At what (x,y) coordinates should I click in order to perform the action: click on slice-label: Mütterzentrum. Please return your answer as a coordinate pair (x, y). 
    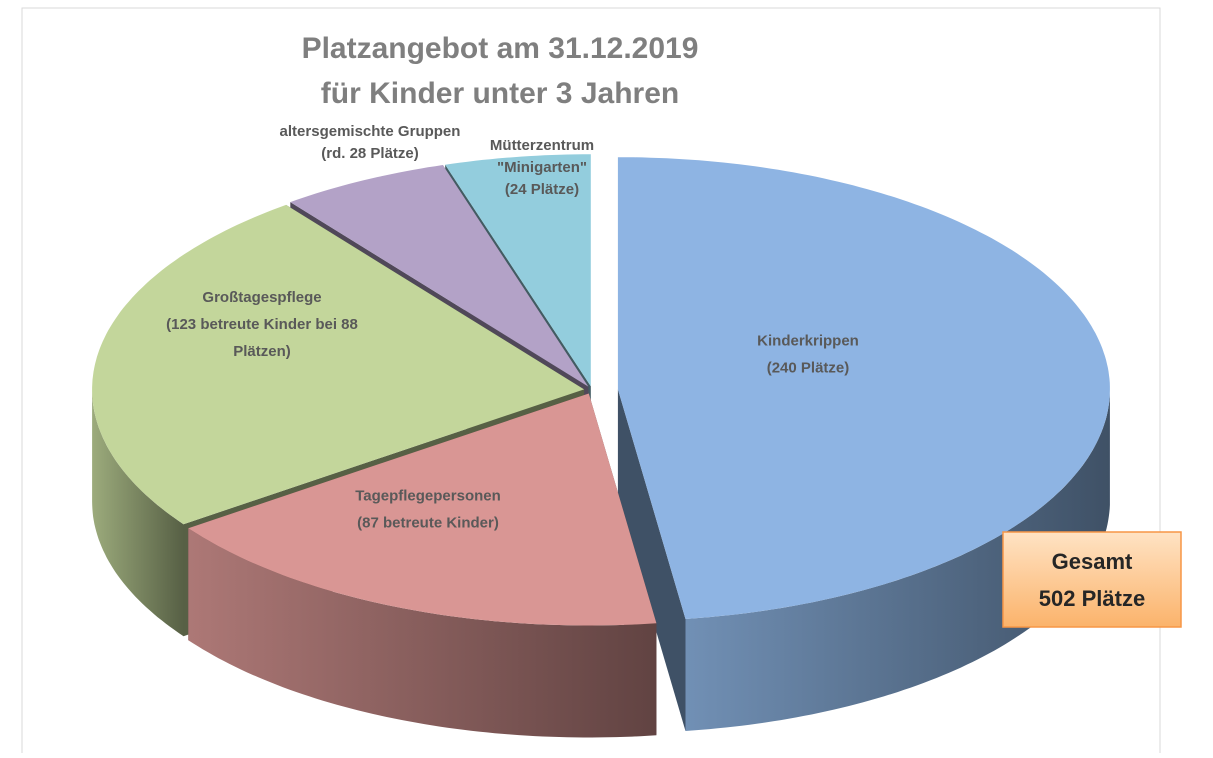
    Looking at the image, I should click on (542, 145).